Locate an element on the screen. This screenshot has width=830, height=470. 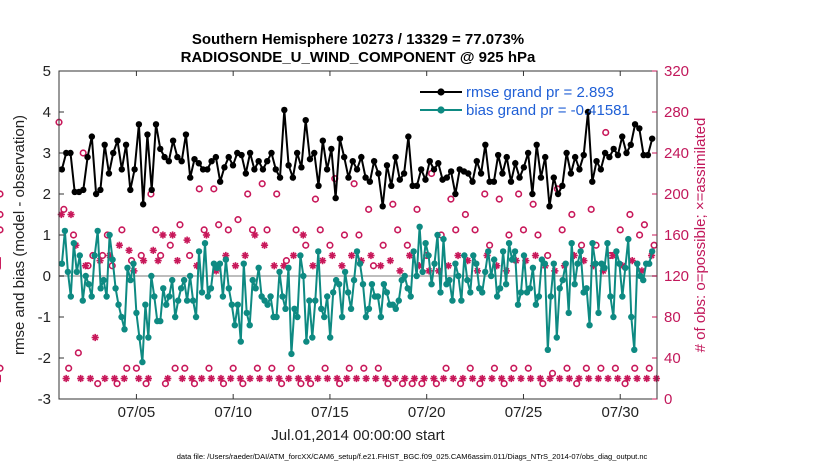
y-axis-label-right: # of obs: o=possible; ×=assimilated is located at coordinates (700, 235).